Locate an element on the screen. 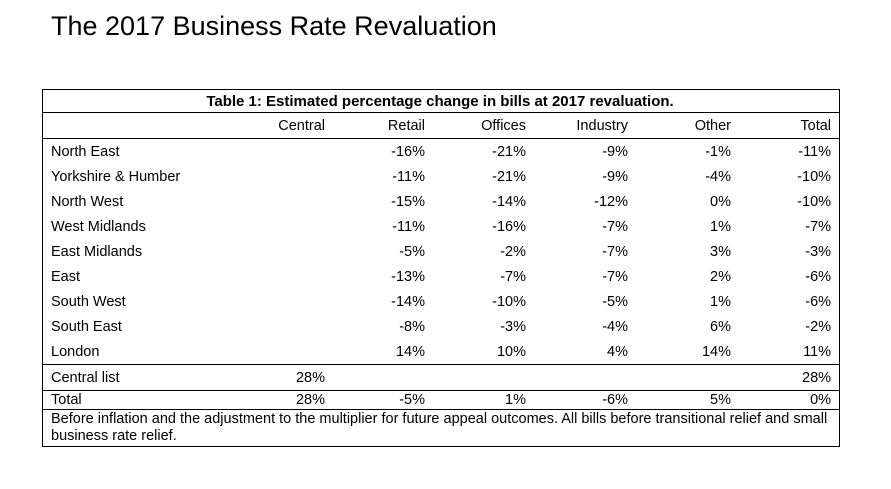  cell-region: East Midlands is located at coordinates (97, 251).